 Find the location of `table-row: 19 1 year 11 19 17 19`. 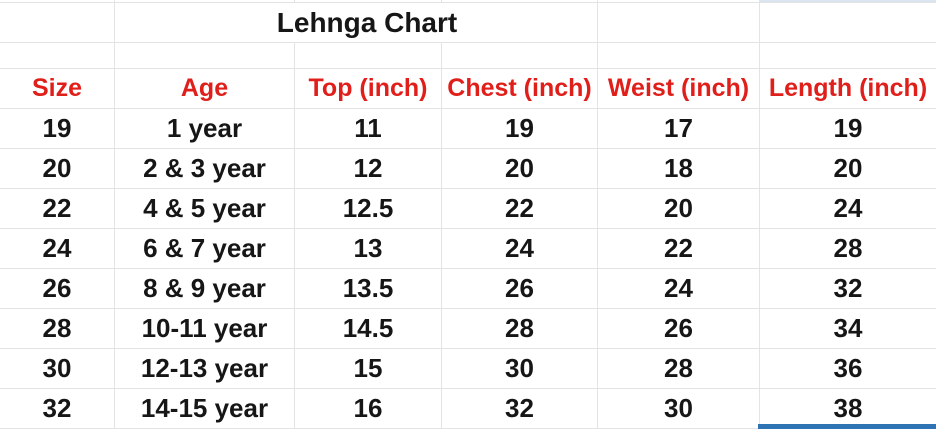

table-row: 19 1 year 11 19 17 19 is located at coordinates (468, 129).